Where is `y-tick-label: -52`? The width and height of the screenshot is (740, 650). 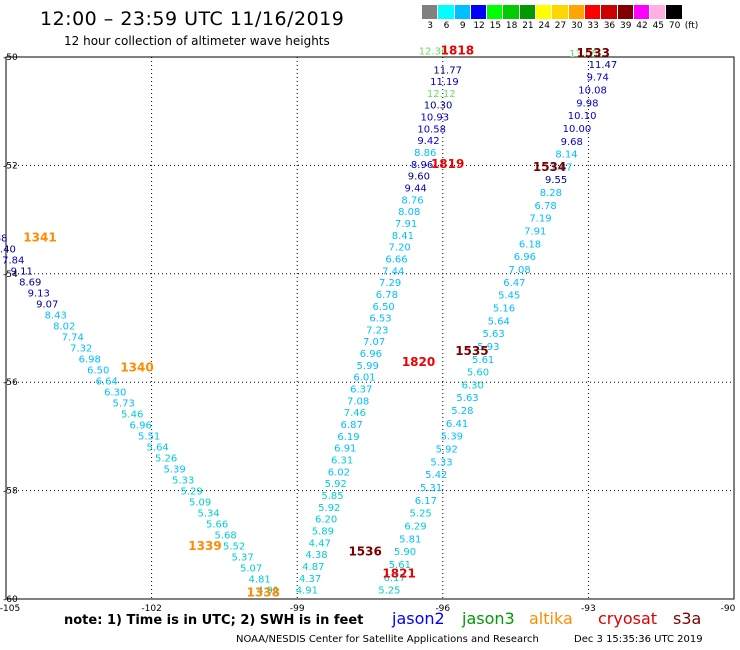
y-tick-label: -52 is located at coordinates (10, 166).